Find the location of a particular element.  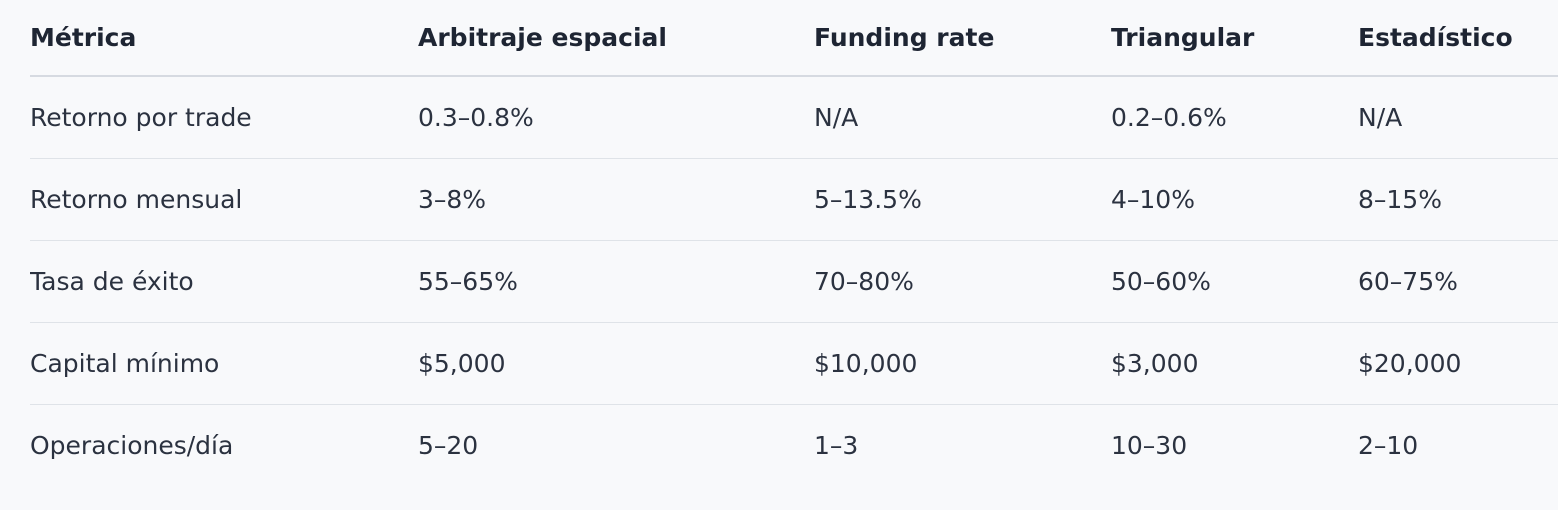

table-cell: 55–65% is located at coordinates (616, 281).